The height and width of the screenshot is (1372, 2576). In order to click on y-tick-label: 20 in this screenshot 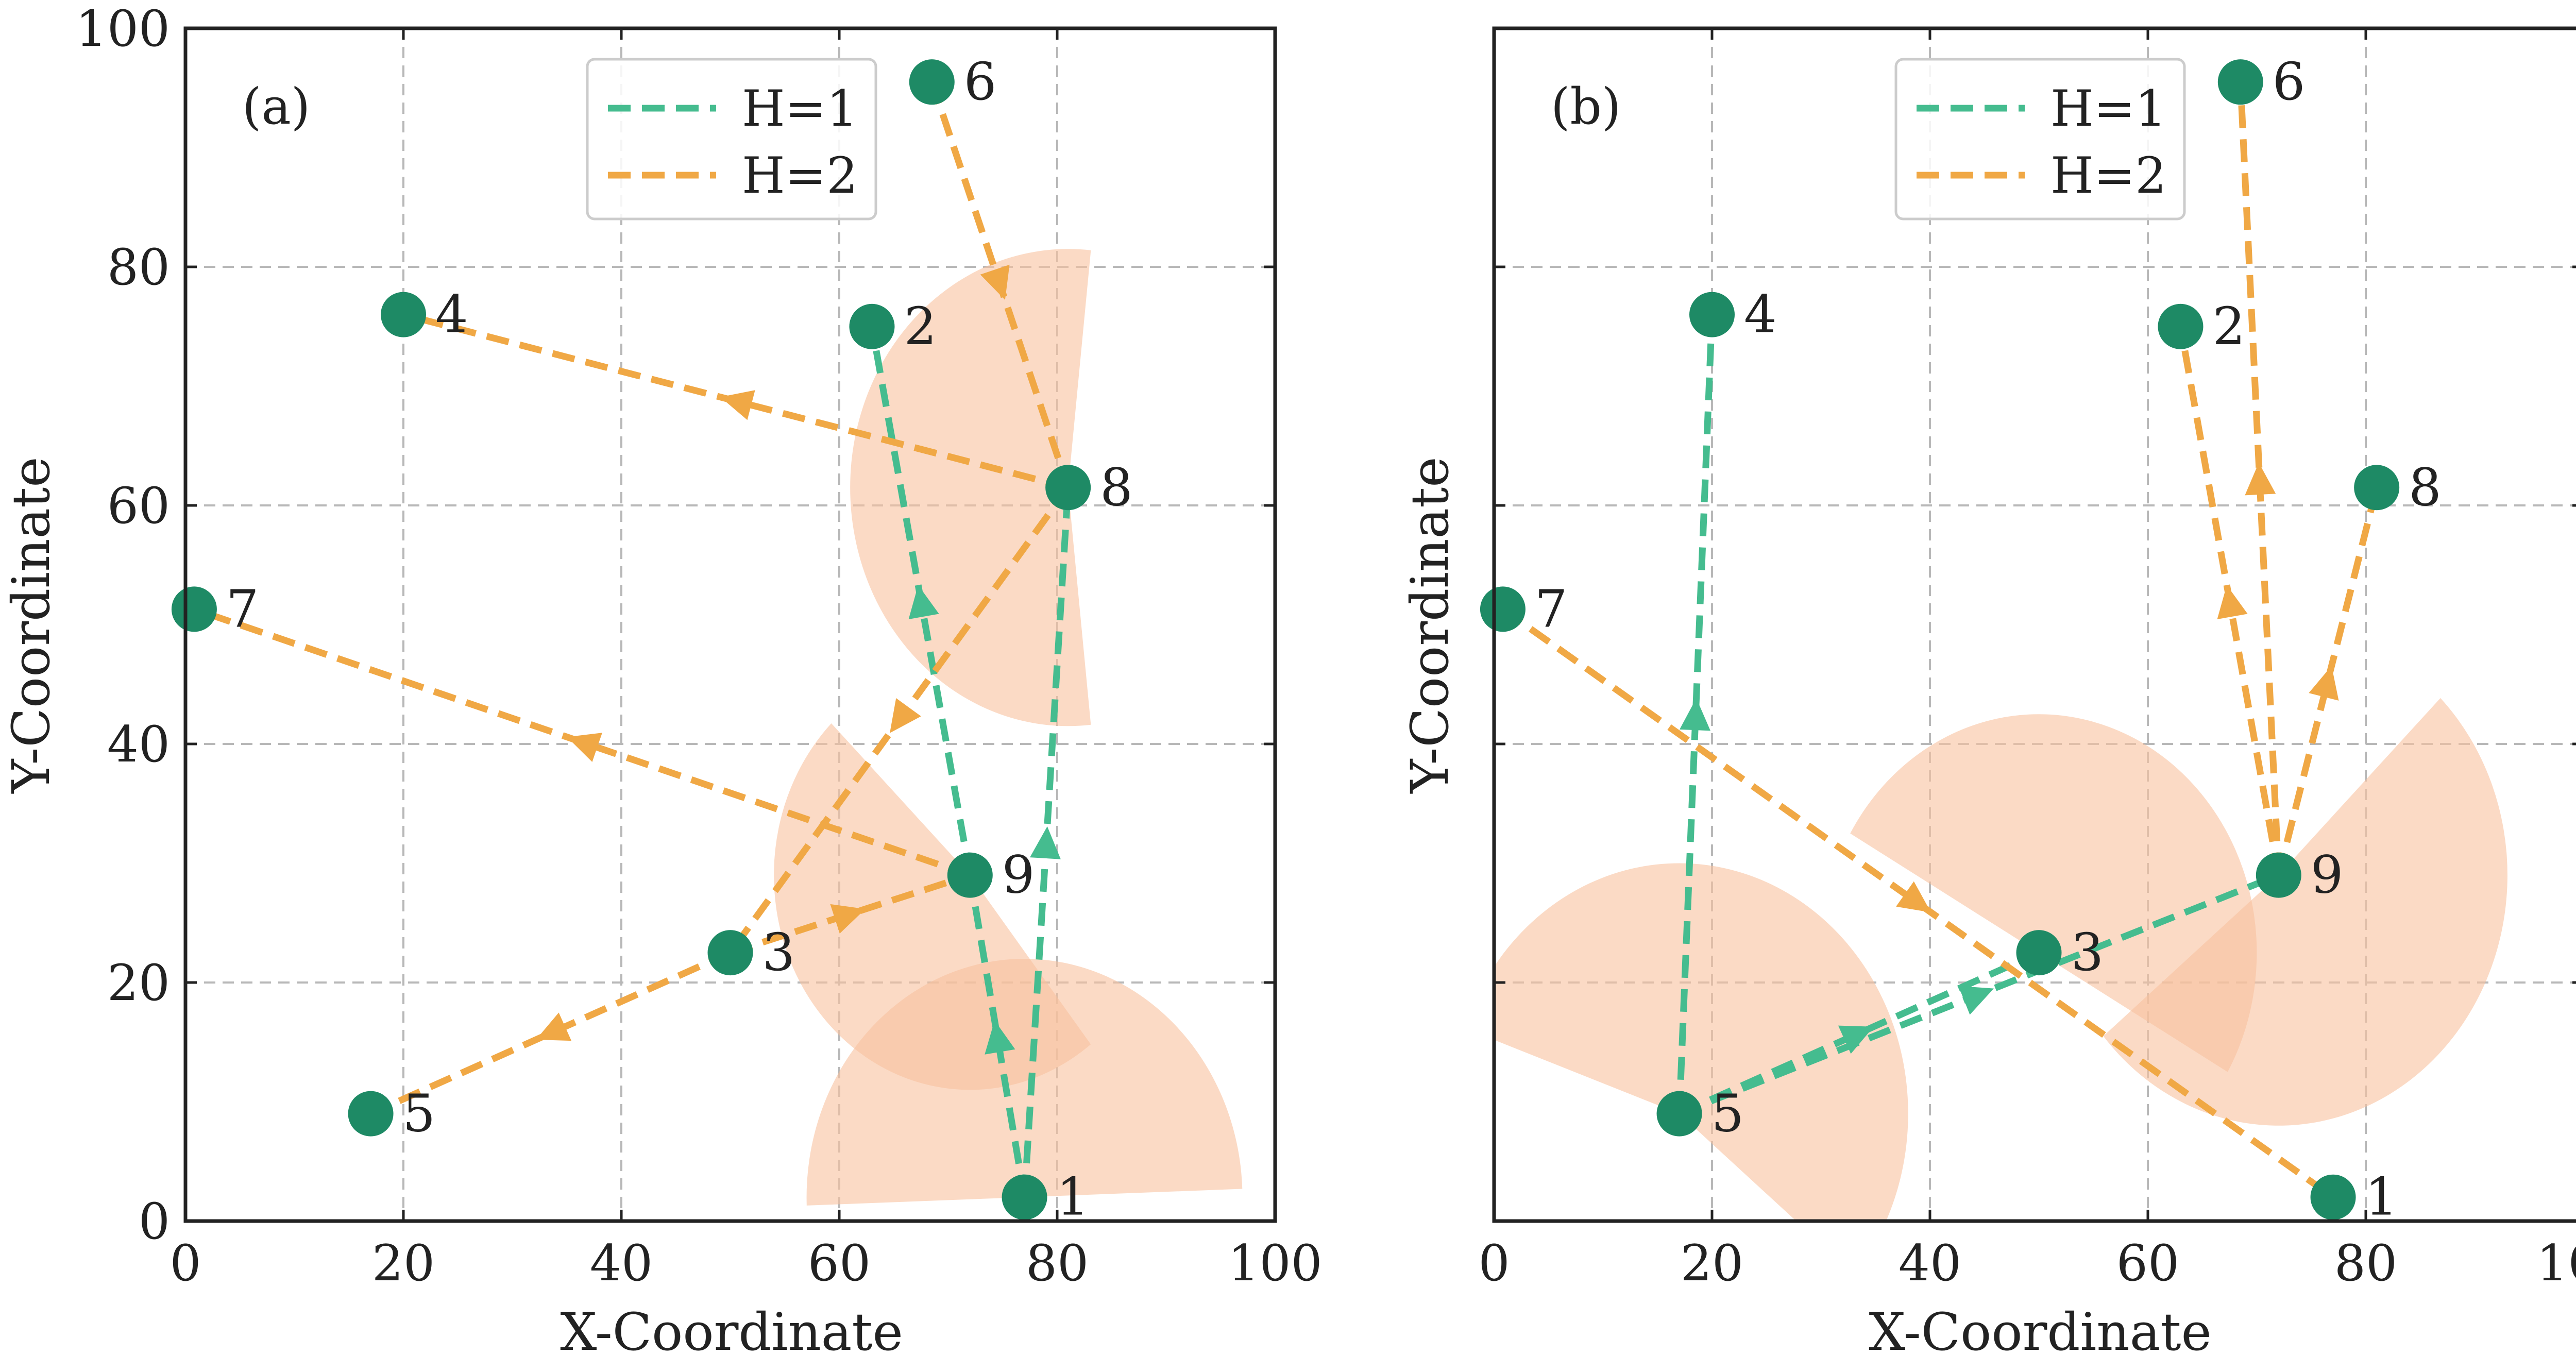, I will do `click(138, 983)`.